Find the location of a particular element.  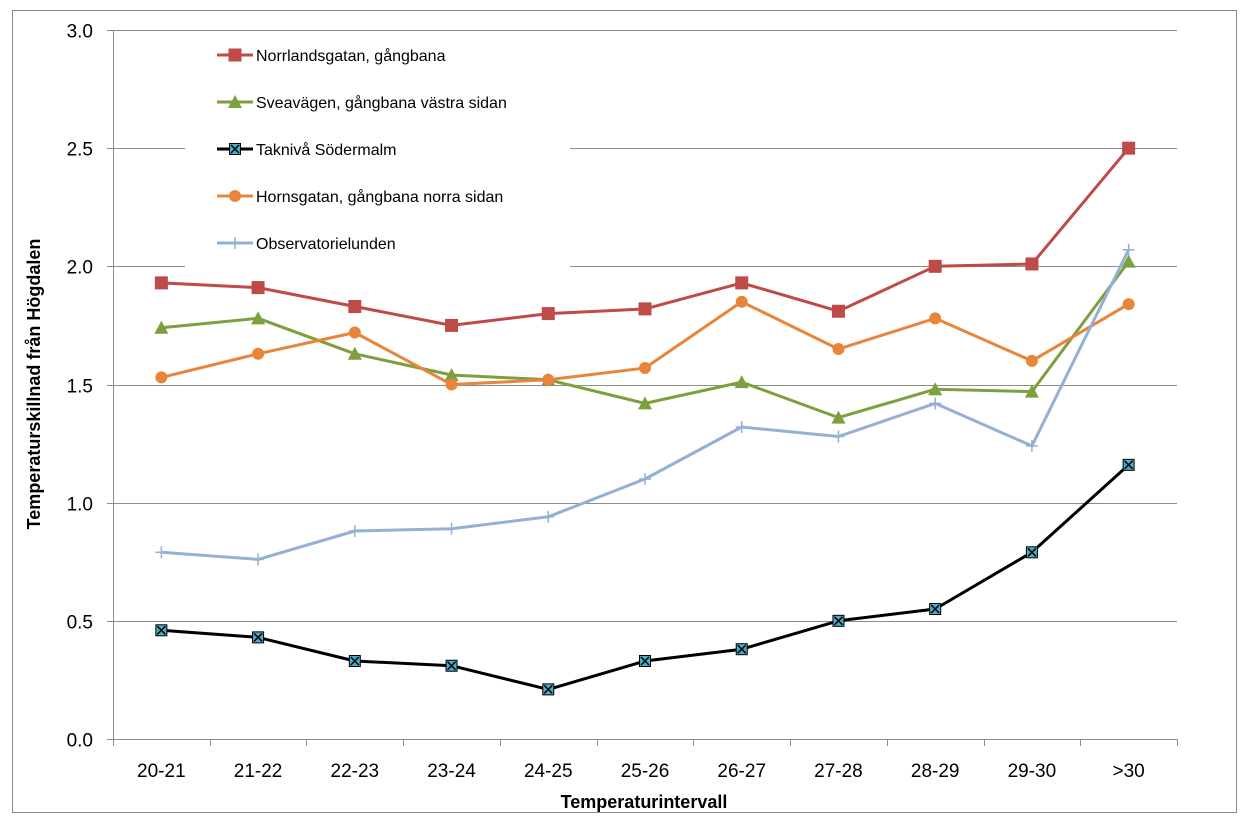

legend-item: Taknivå Södermalm is located at coordinates (307, 150).